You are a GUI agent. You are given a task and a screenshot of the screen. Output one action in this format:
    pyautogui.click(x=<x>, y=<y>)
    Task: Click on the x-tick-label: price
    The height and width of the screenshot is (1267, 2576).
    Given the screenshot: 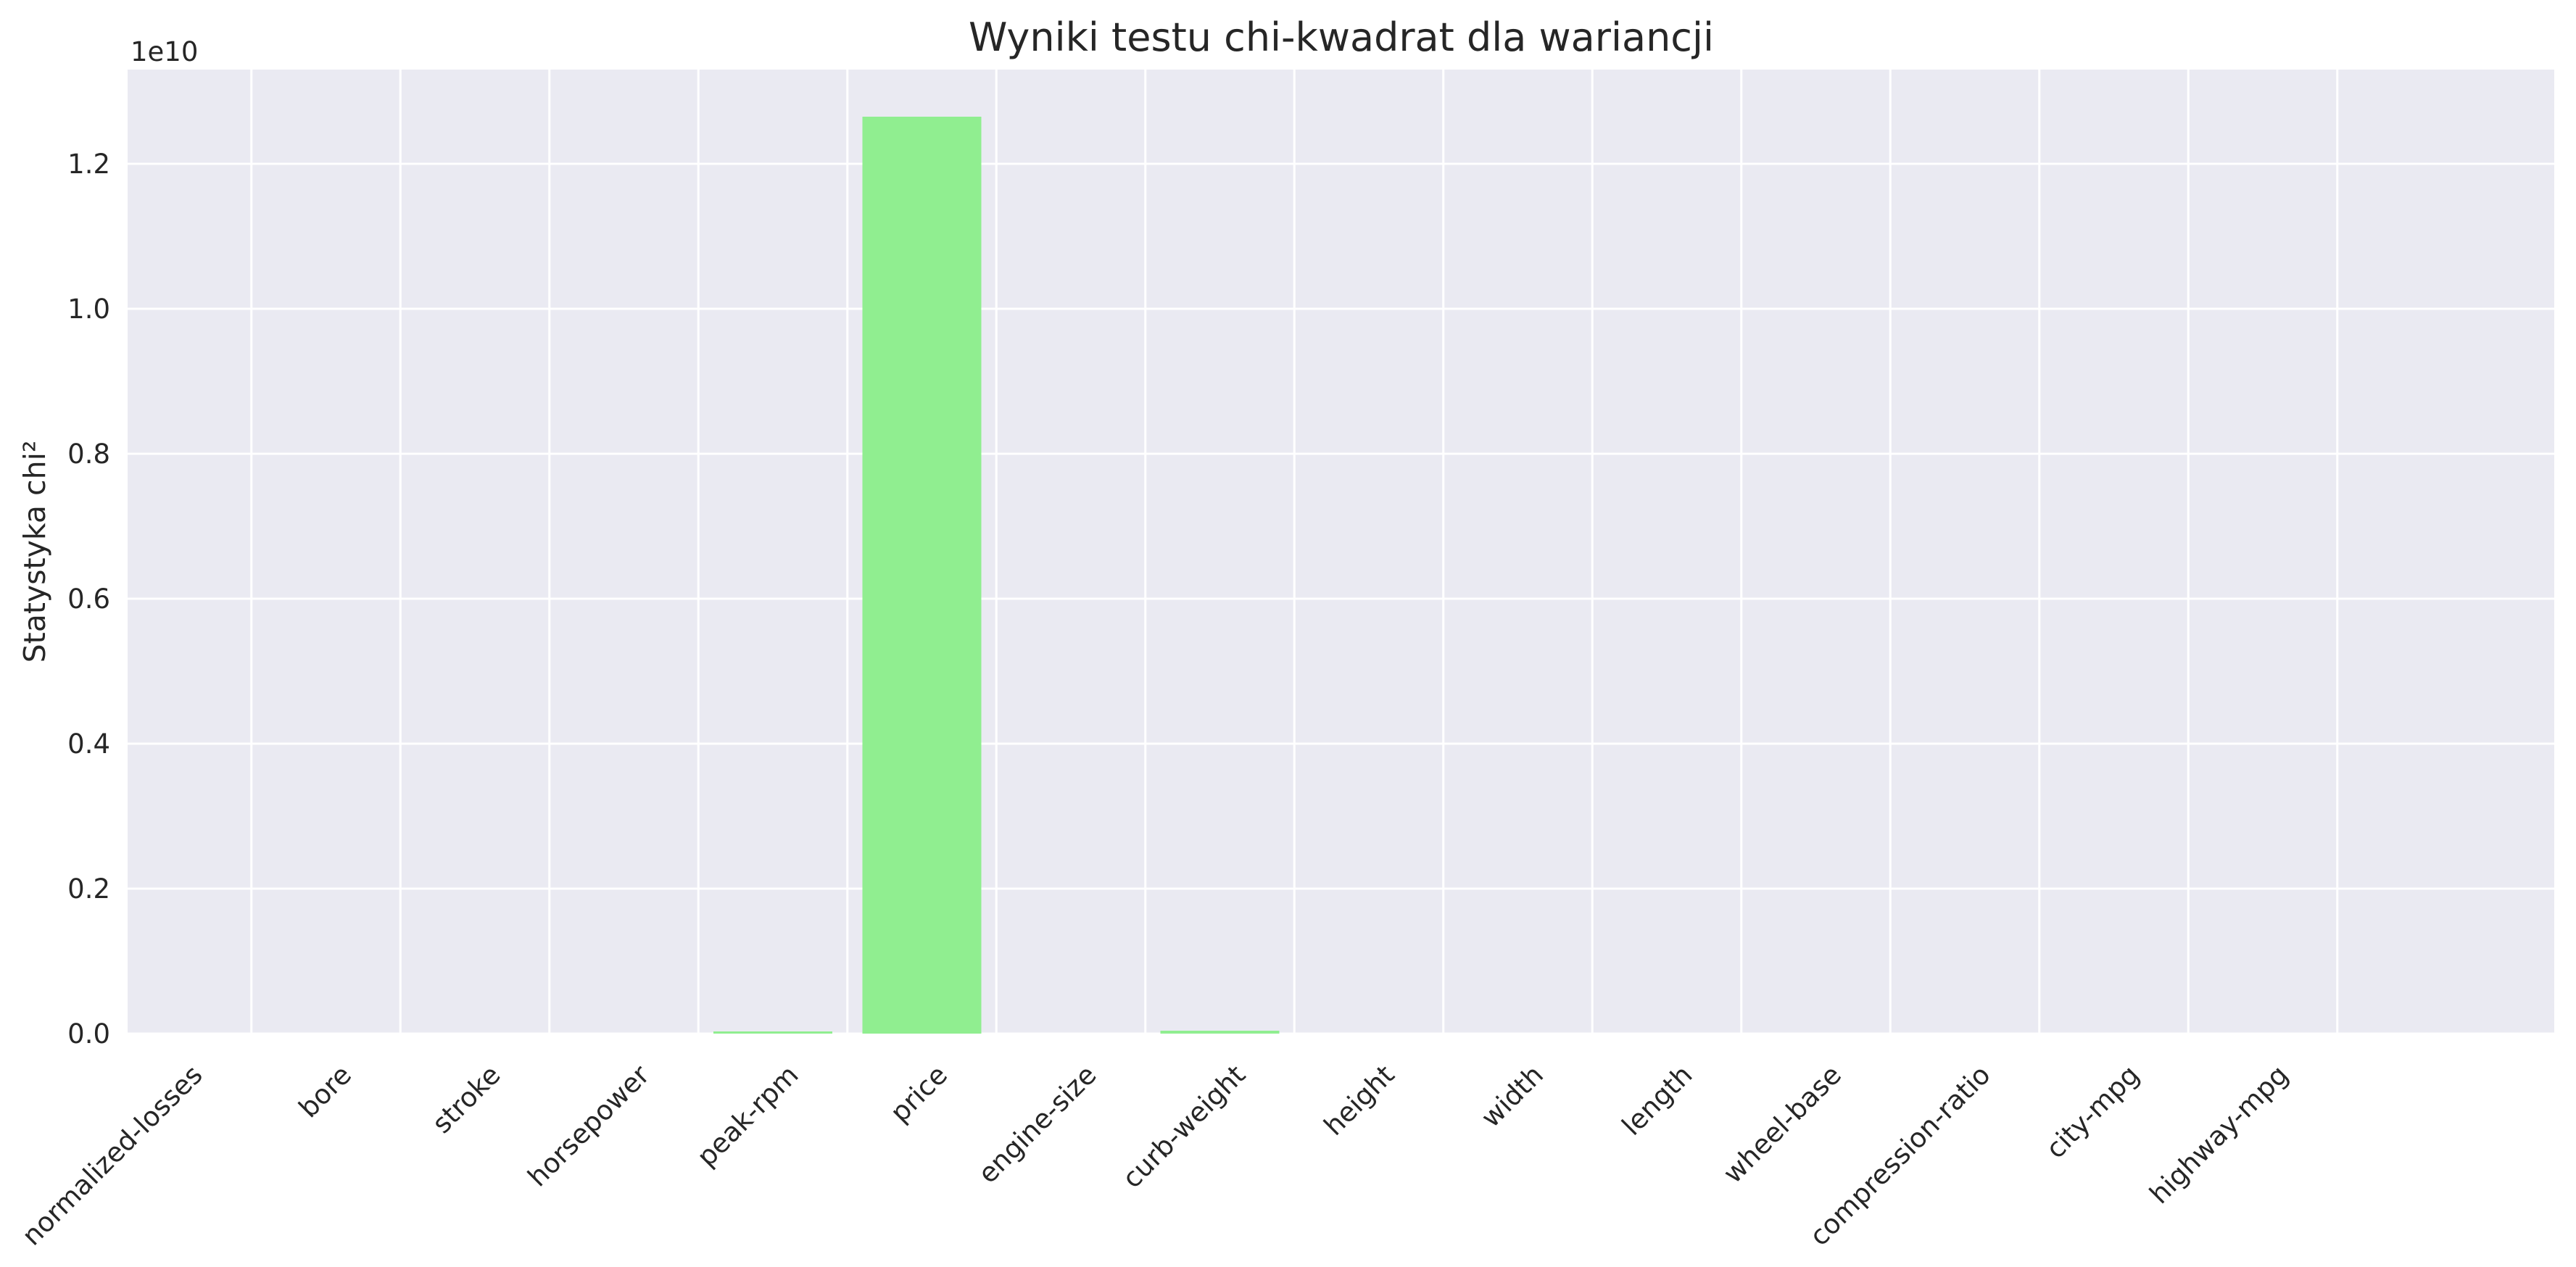 What is the action you would take?
    pyautogui.click(x=920, y=1094)
    